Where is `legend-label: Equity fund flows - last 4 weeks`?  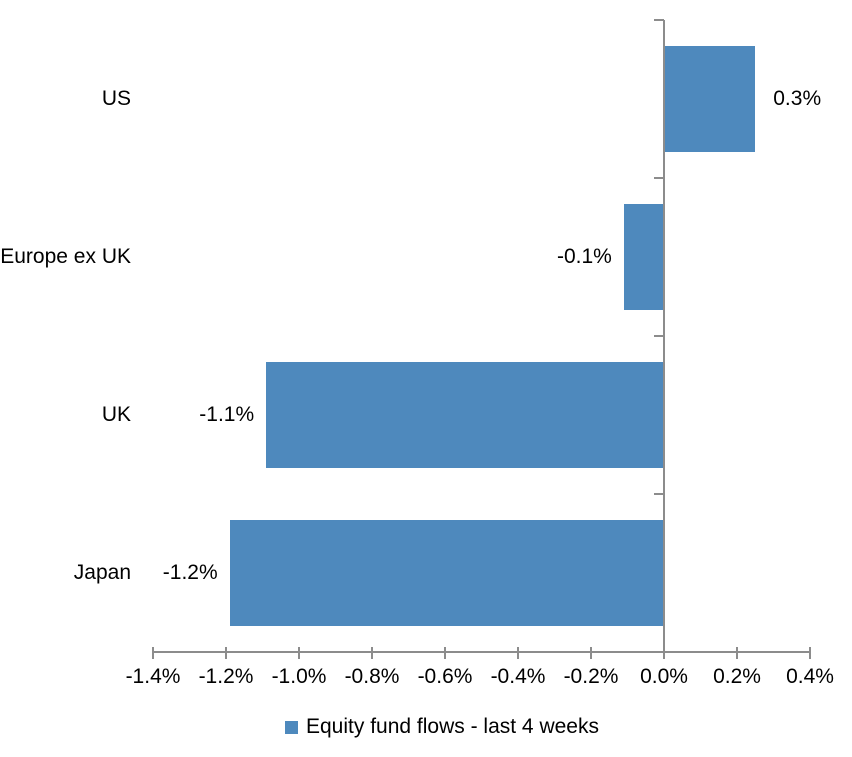 legend-label: Equity fund flows - last 4 weeks is located at coordinates (452, 726).